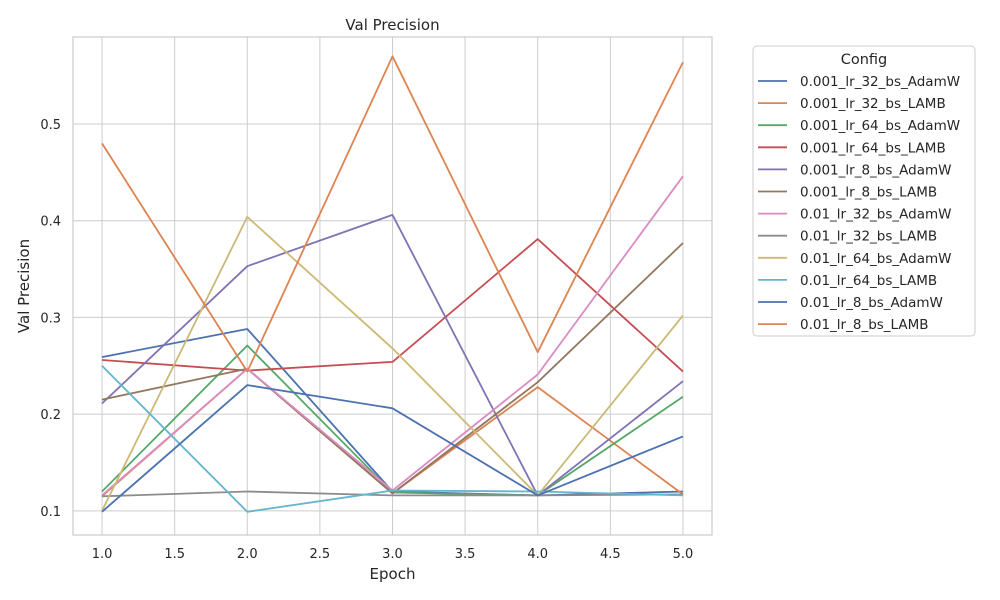 The height and width of the screenshot is (600, 1000). Describe the element at coordinates (868, 237) in the screenshot. I see `legend-entry-label: 0.01_lr_32_bs_LAMB` at that location.